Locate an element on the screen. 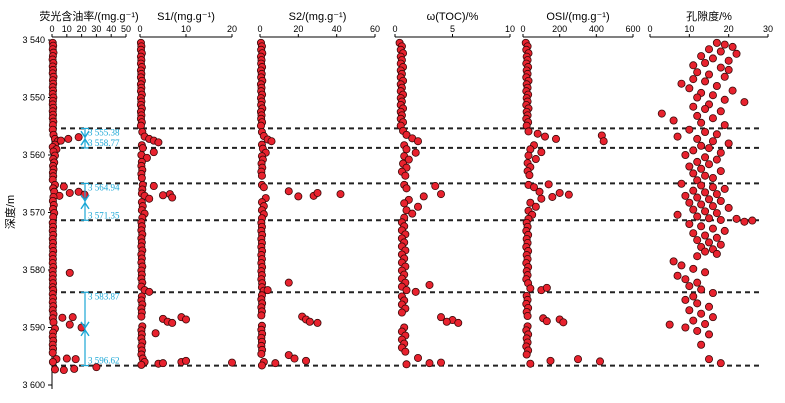 The width and height of the screenshot is (785, 403). depth-axis: 深度/m 3 540 3 550 3 560 3 570 3 580 3 590 3 600 is located at coordinates (28, 212).